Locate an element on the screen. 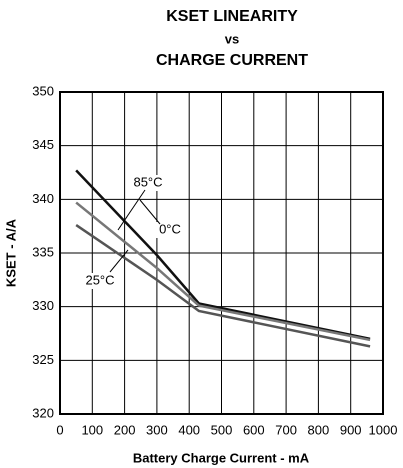  x-tick-label: 0 is located at coordinates (59, 429).